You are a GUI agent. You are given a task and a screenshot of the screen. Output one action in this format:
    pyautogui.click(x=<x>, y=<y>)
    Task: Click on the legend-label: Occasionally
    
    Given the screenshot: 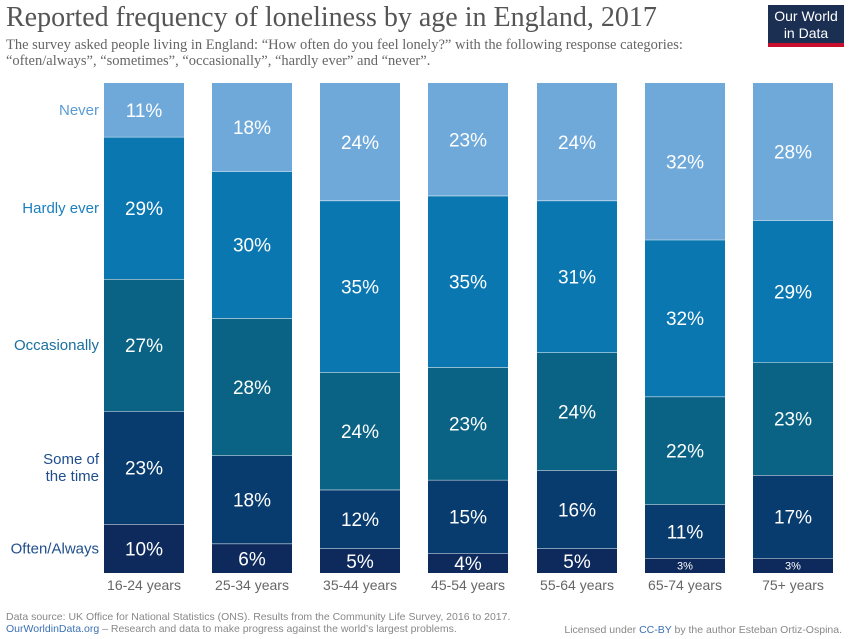 What is the action you would take?
    pyautogui.click(x=57, y=345)
    